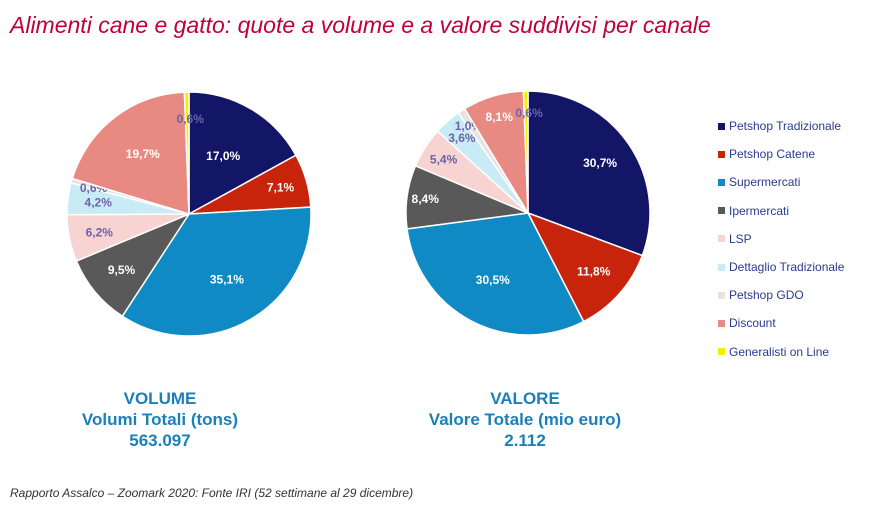 This screenshot has width=893, height=515. I want to click on legend-item: Dettaglio Tradizionale, so click(781, 267).